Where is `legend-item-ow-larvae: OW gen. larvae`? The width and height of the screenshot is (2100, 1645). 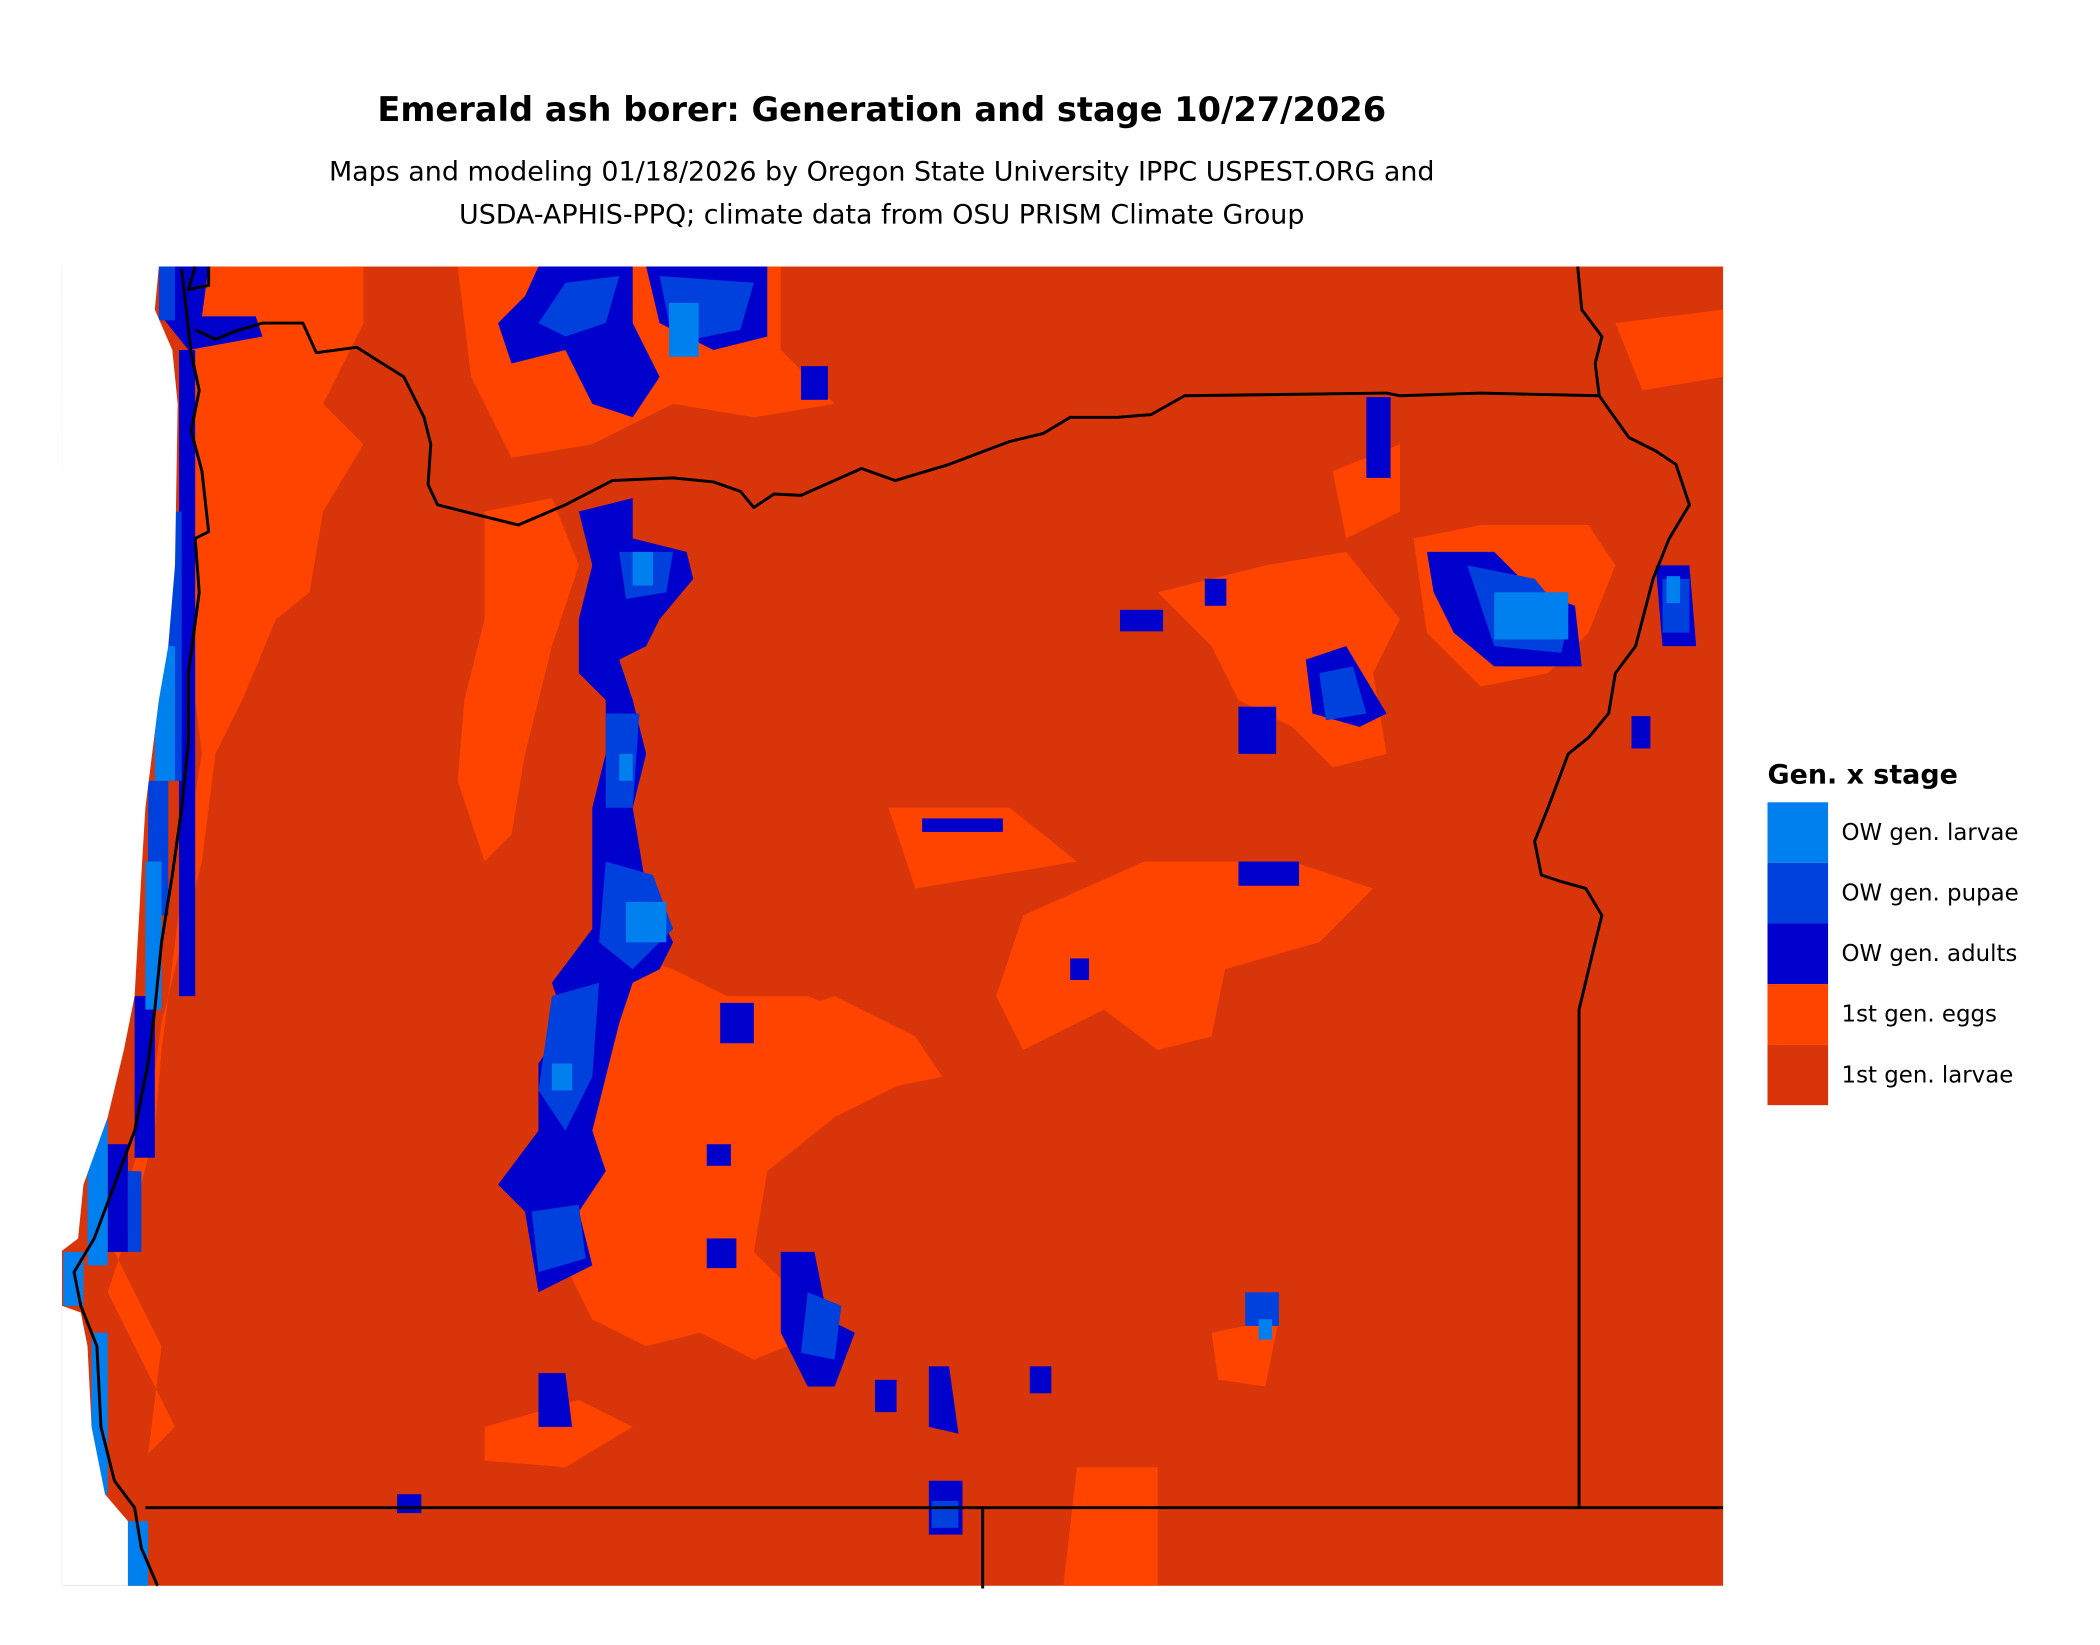 legend-item-ow-larvae: OW gen. larvae is located at coordinates (1893, 832).